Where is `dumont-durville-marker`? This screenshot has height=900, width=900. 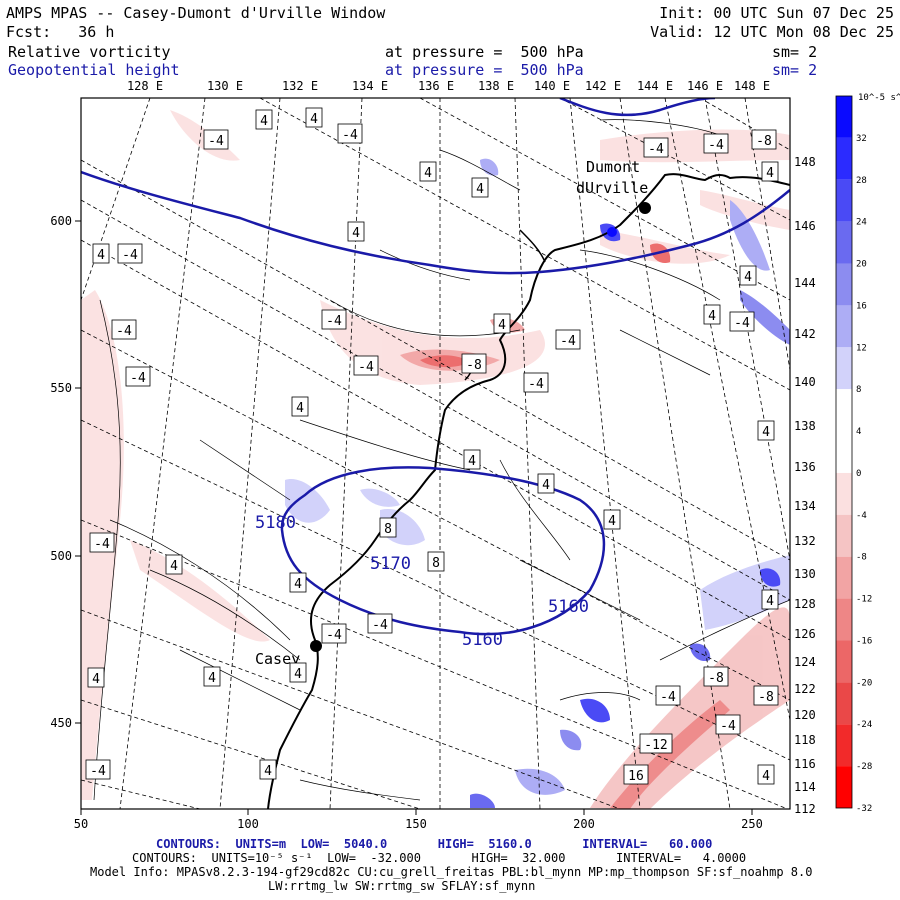
dumont-durville-marker is located at coordinates (645, 208).